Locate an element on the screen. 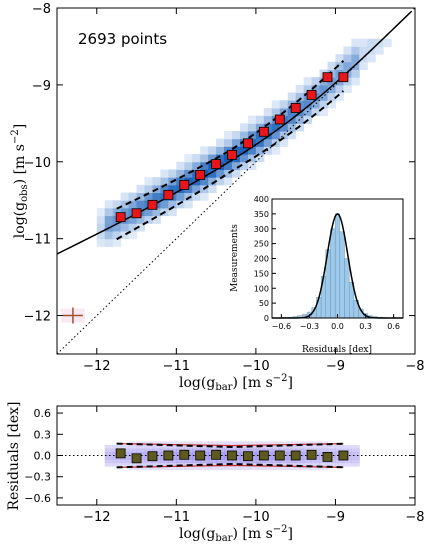 This screenshot has height=550, width=431. residual-x-axis-label: log(gbar) [m s−2] is located at coordinates (236, 534).